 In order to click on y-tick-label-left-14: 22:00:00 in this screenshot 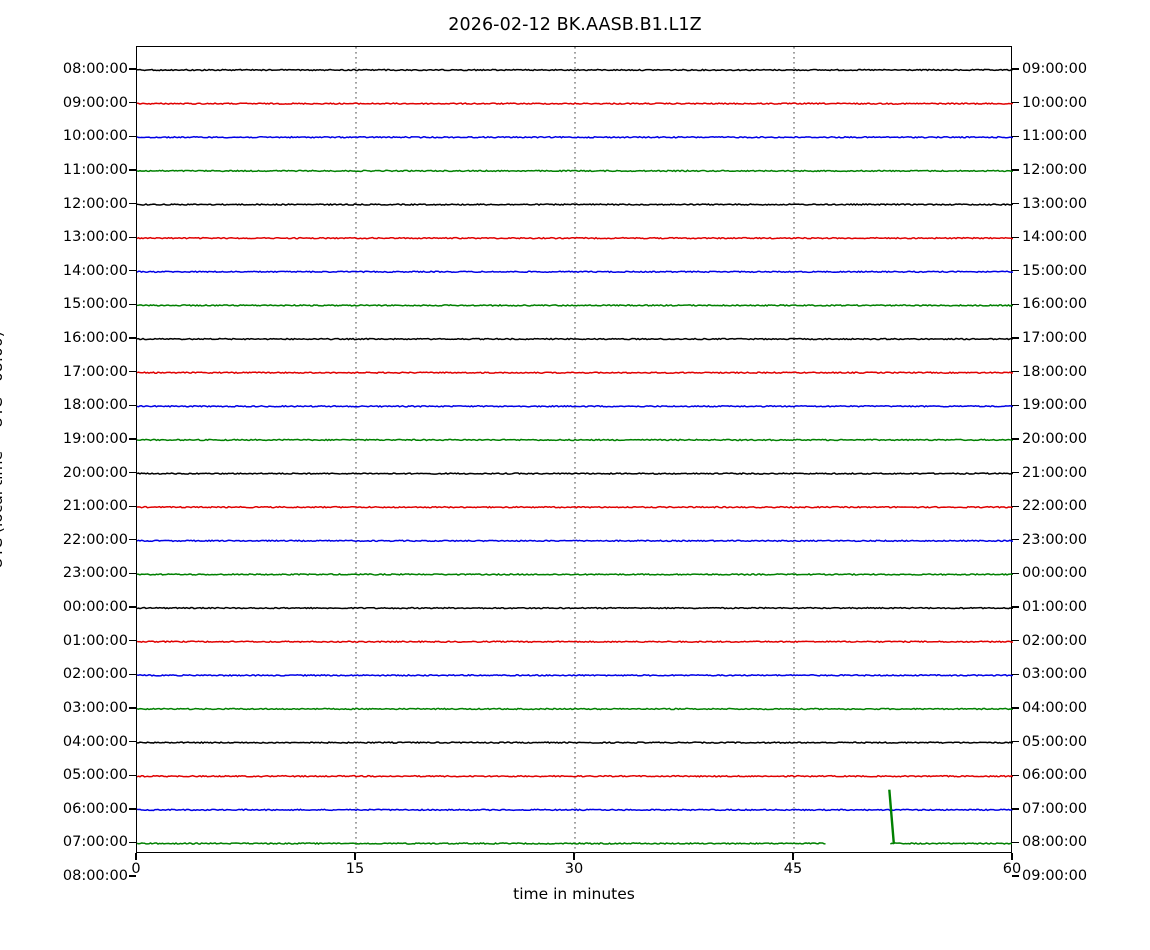, I will do `click(95, 539)`.